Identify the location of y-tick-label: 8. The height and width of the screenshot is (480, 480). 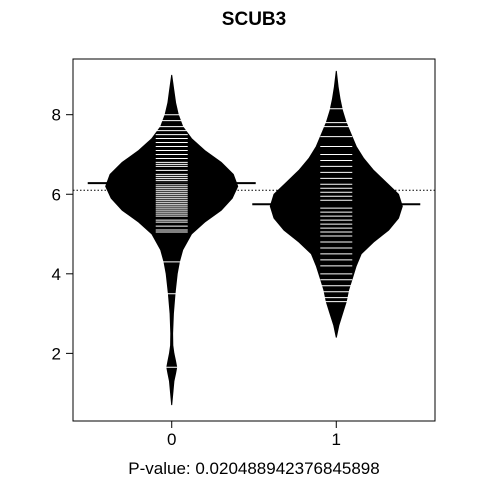
(56, 115).